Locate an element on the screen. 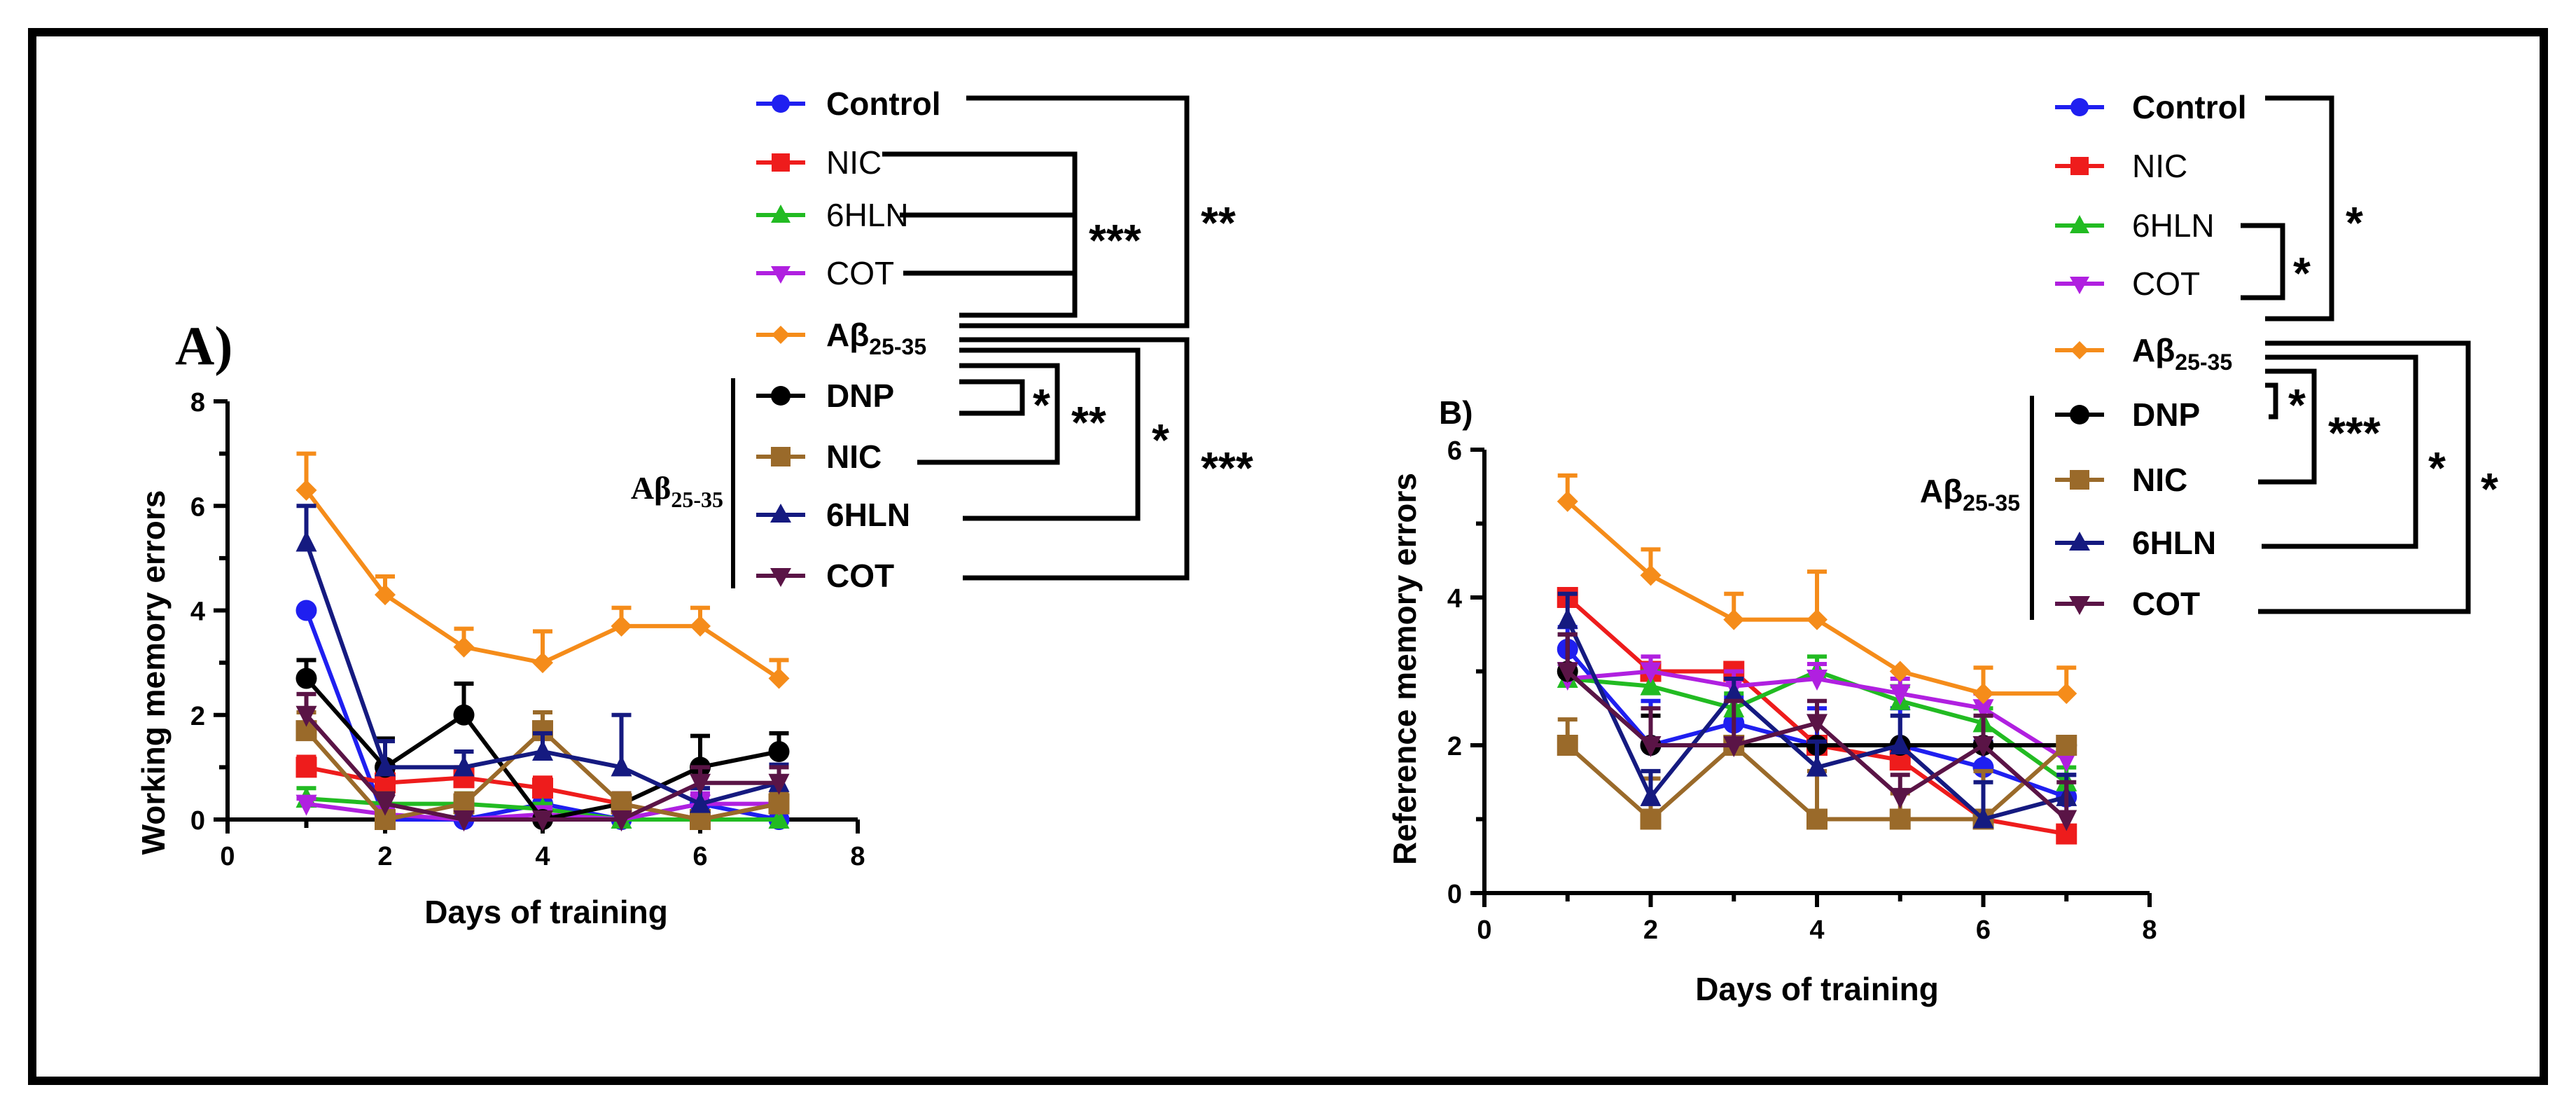 The width and height of the screenshot is (2576, 1113). panel-a-xlabel: Days of training is located at coordinates (546, 912).